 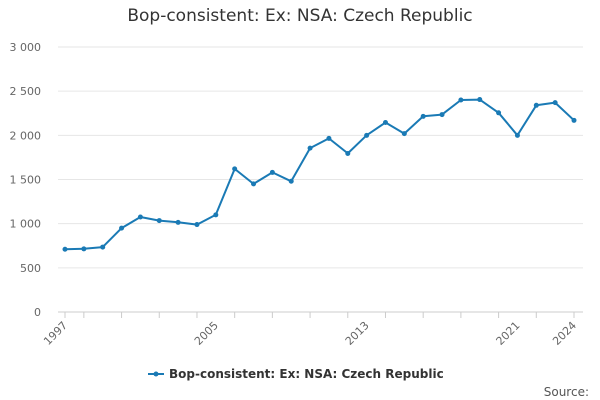 What do you see at coordinates (26, 135) in the screenshot?
I see `y-tick-label: 2 000` at bounding box center [26, 135].